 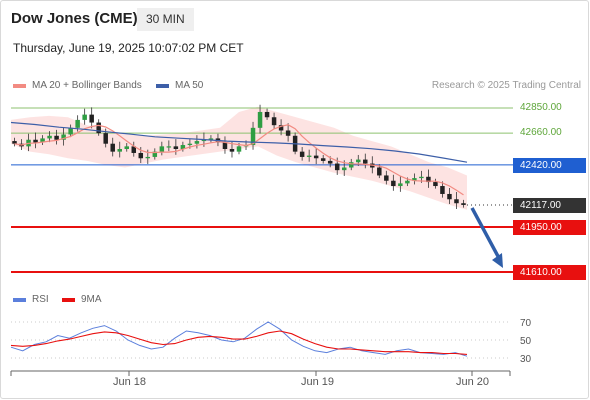 I want to click on legend-rsi-label: RSI, so click(x=40, y=299).